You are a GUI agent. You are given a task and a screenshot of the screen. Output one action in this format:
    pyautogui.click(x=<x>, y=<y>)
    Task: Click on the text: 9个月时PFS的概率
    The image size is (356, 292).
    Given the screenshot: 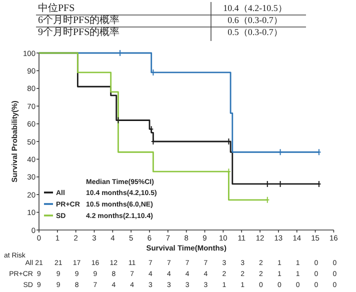 What is the action you would take?
    pyautogui.click(x=79, y=32)
    